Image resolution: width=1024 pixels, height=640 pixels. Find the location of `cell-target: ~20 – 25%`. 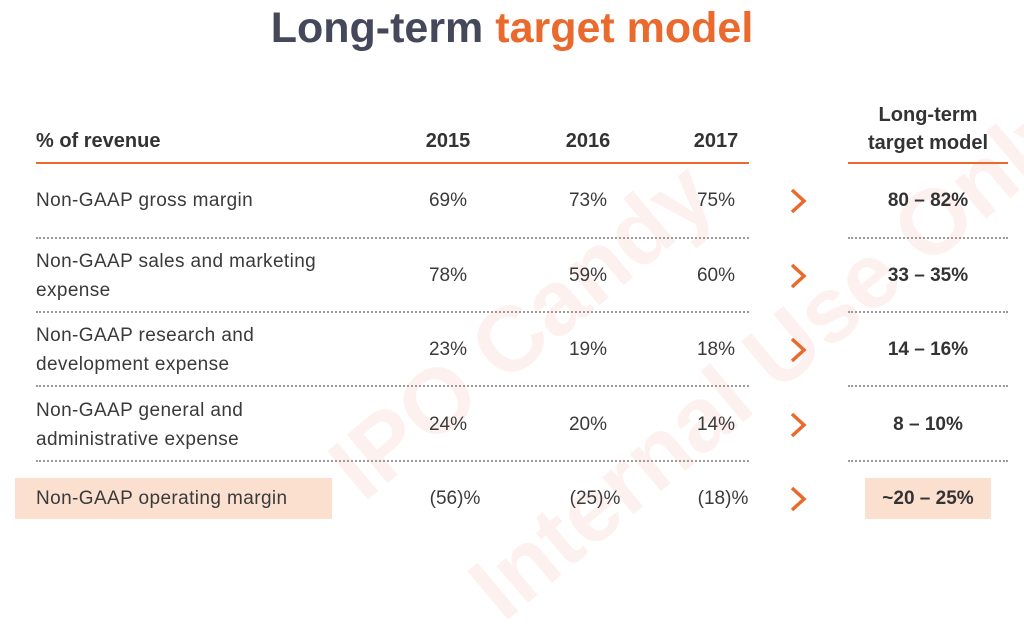

cell-target: ~20 – 25% is located at coordinates (928, 498).